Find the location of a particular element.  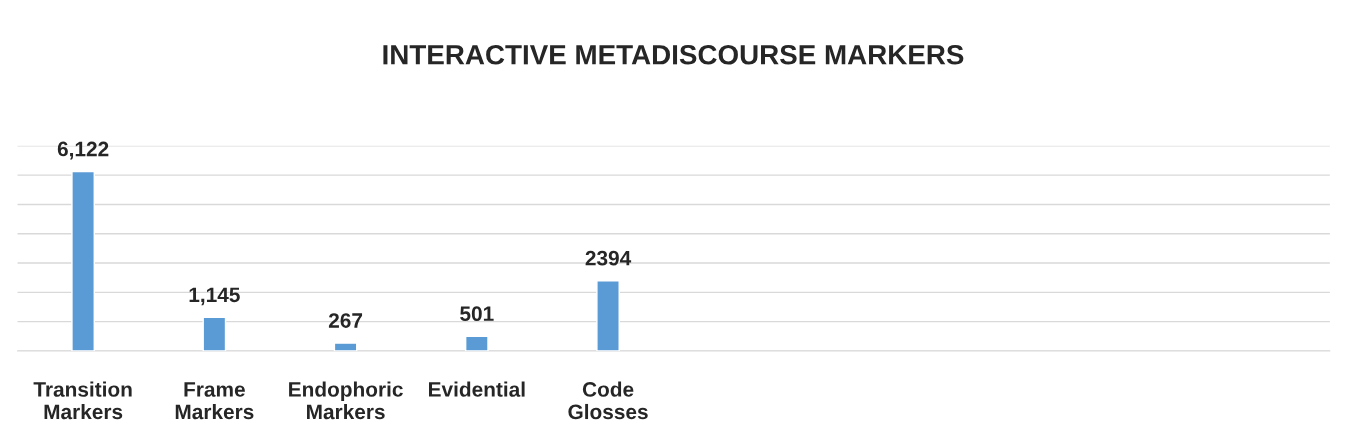

x-tick-label: Transition Markers is located at coordinates (82, 400).